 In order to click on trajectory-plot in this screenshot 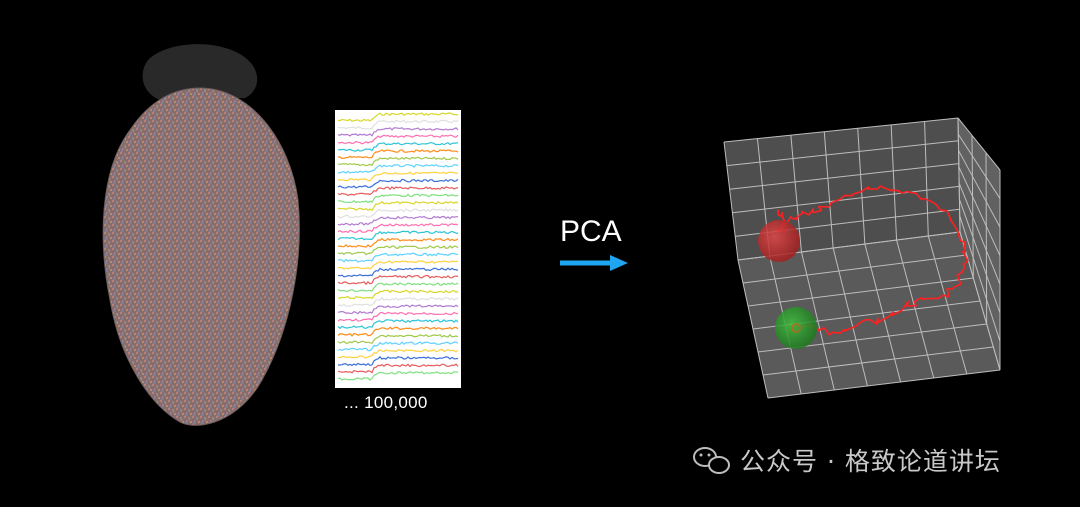, I will do `click(862, 258)`.